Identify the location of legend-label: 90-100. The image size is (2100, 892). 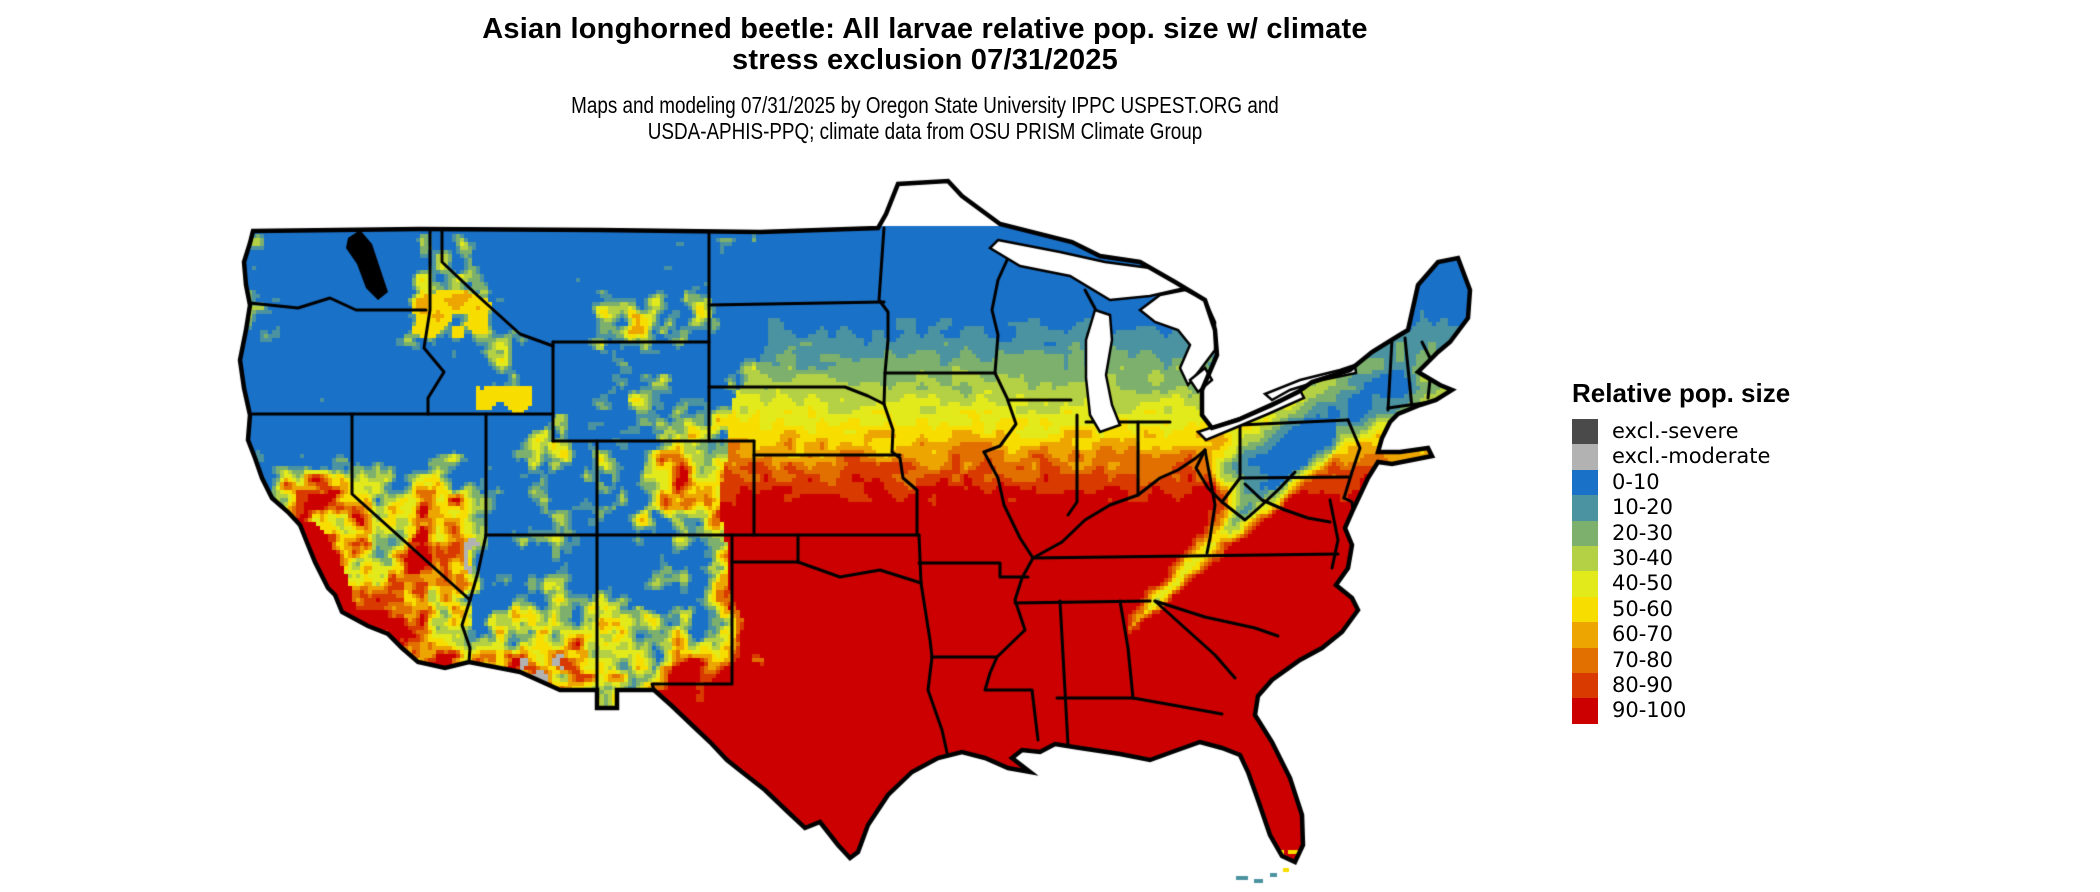
(1649, 710).